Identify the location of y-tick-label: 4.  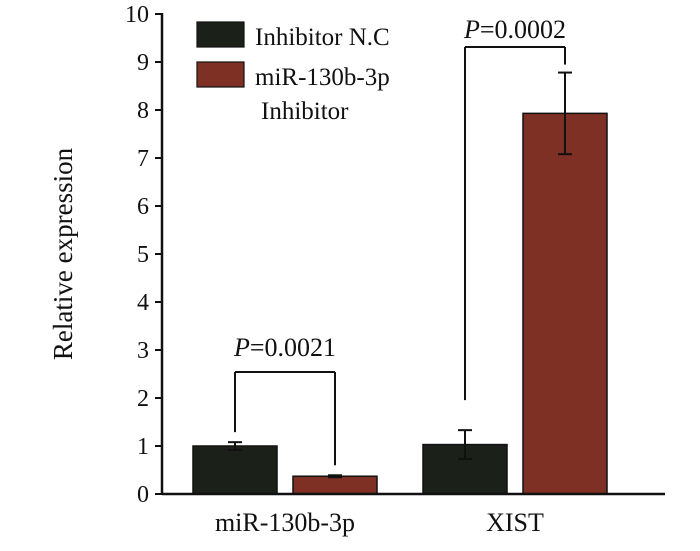
(143, 303).